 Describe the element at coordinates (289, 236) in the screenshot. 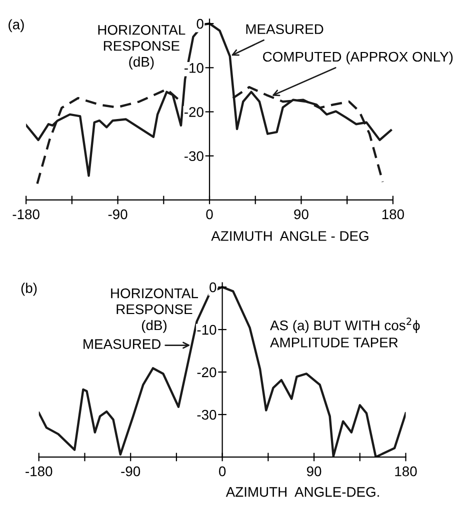

I see `x-axis-title: AZIMUTH ANGLE - DEG` at that location.